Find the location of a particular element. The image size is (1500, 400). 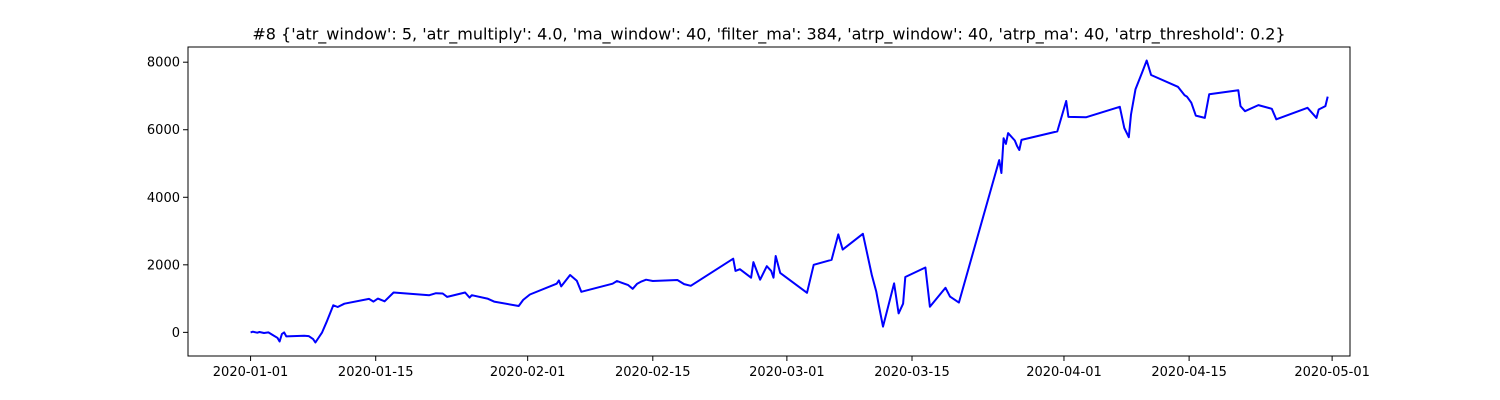

x-tick-label: 2020-01-15 is located at coordinates (376, 372).